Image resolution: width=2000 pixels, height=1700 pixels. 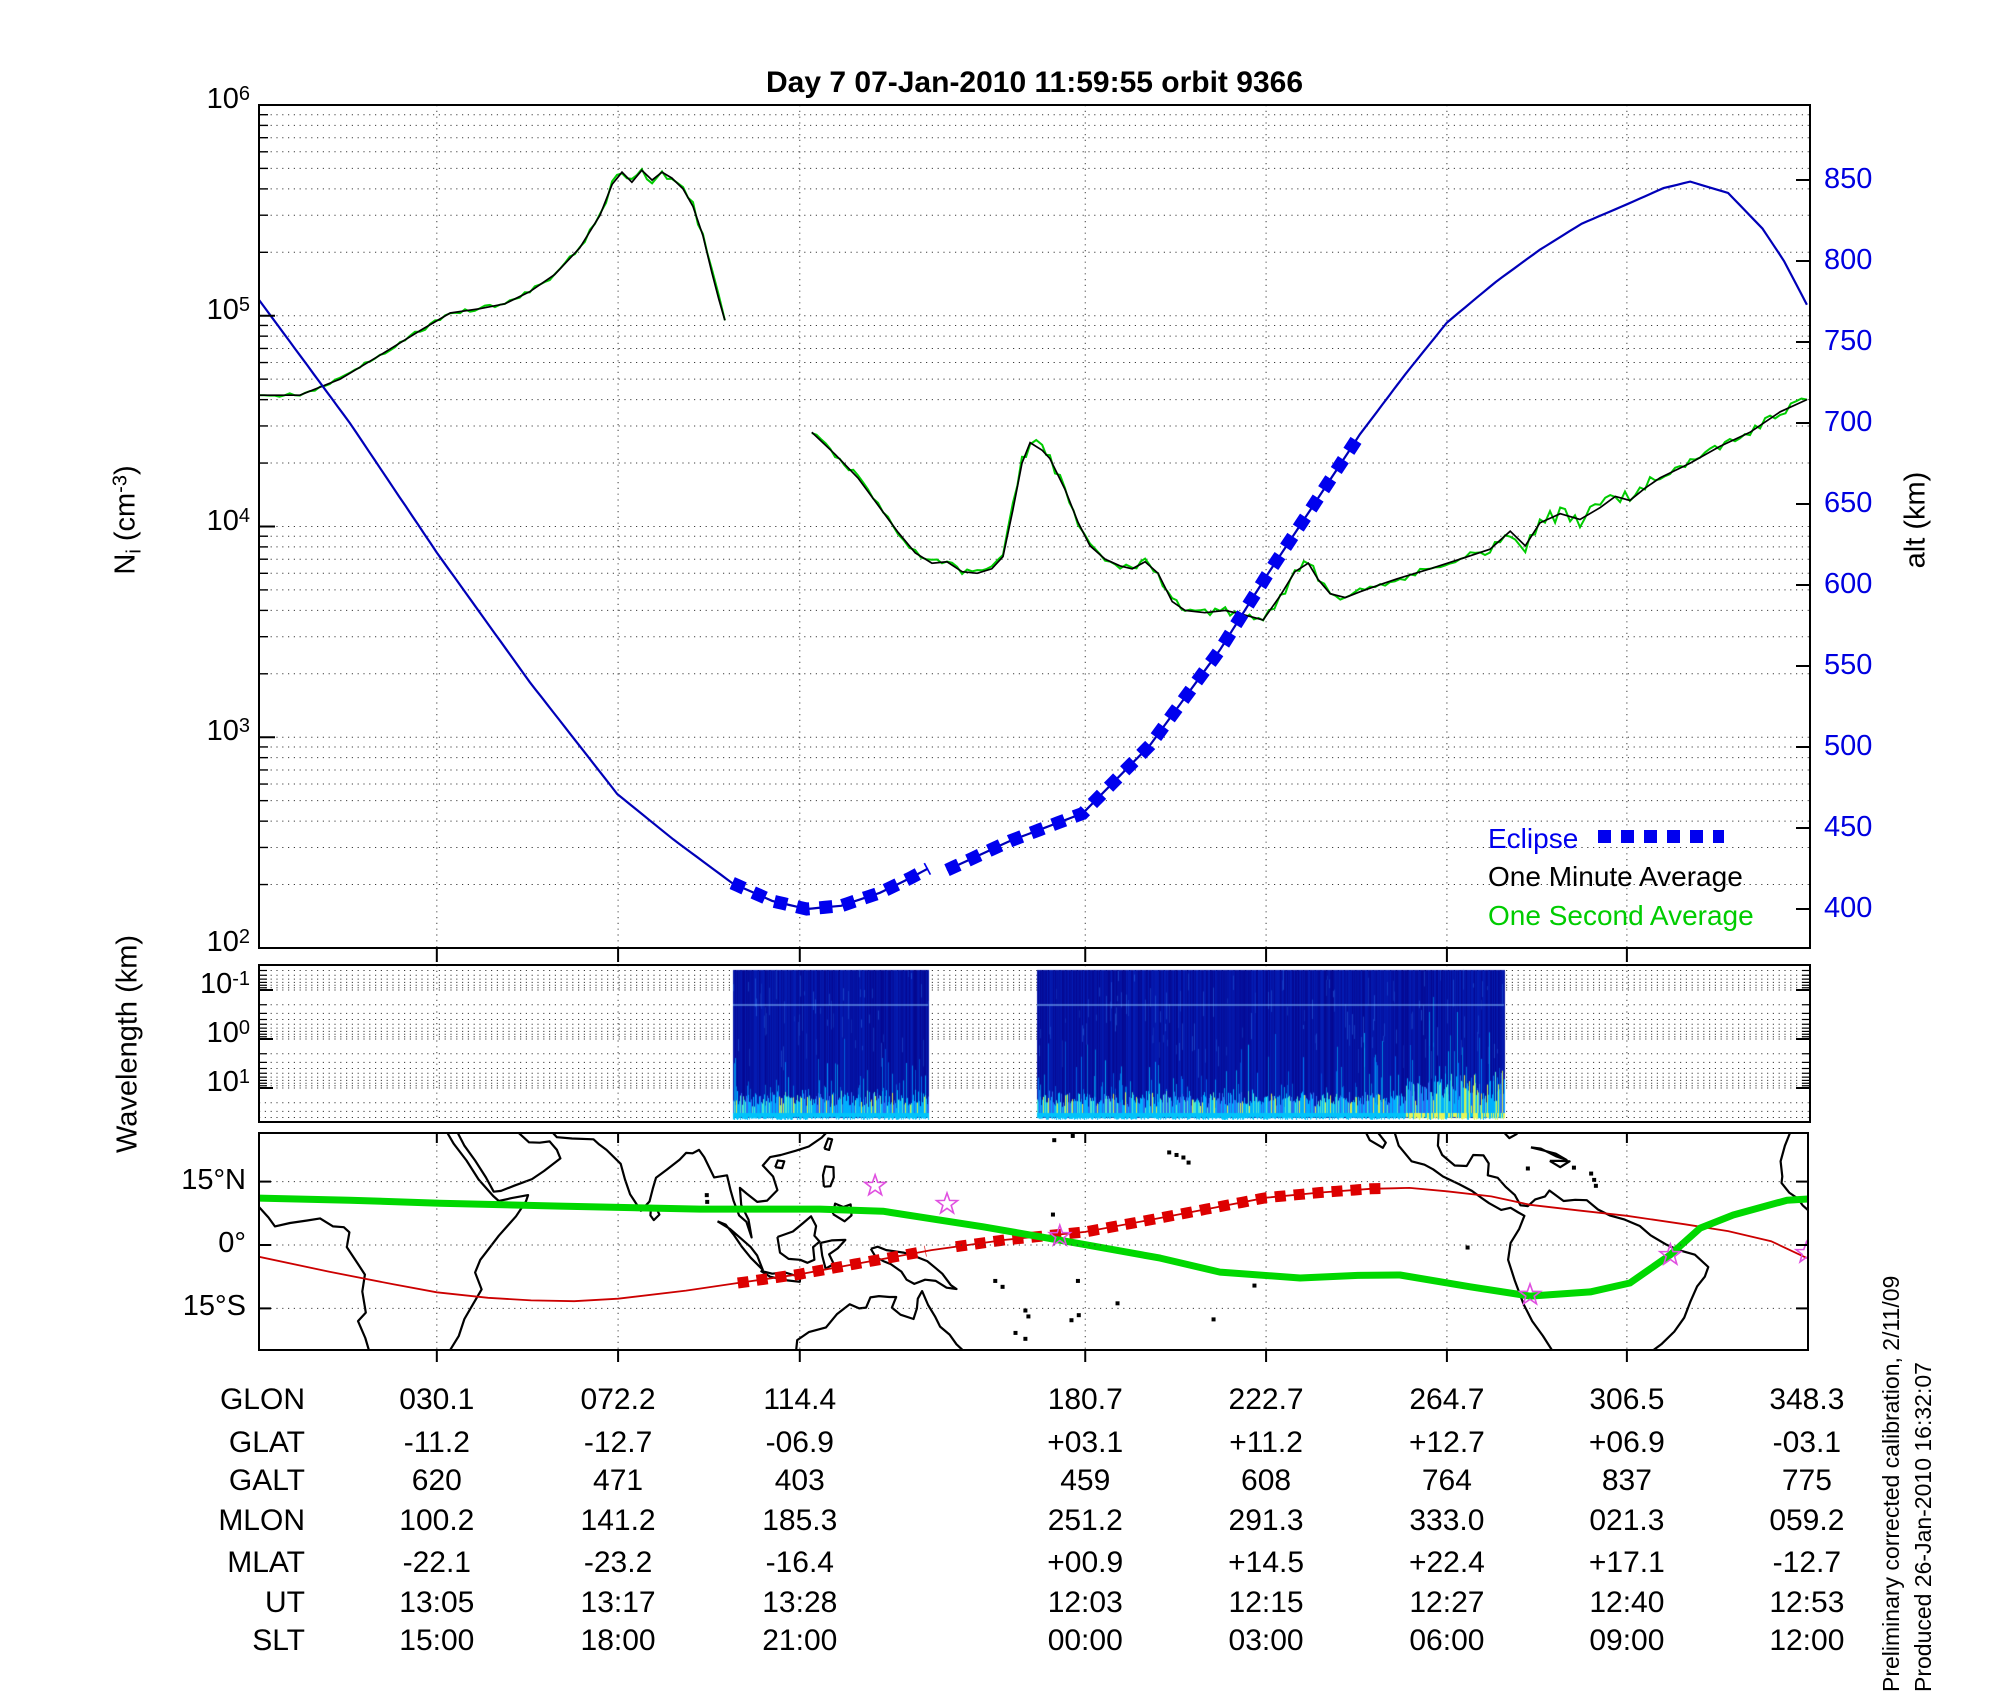 I want to click on table-cell: 03:00, so click(x=1266, y=1640).